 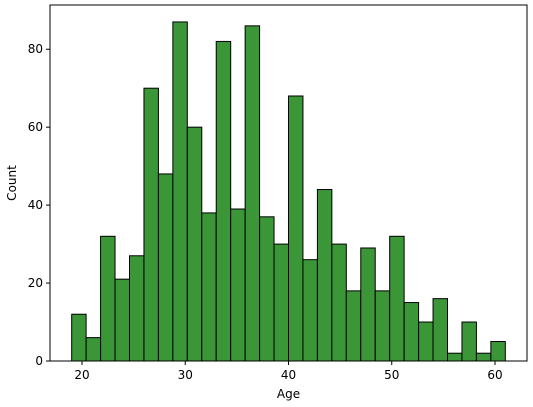 I want to click on x-tick-label: 50, so click(x=391, y=375).